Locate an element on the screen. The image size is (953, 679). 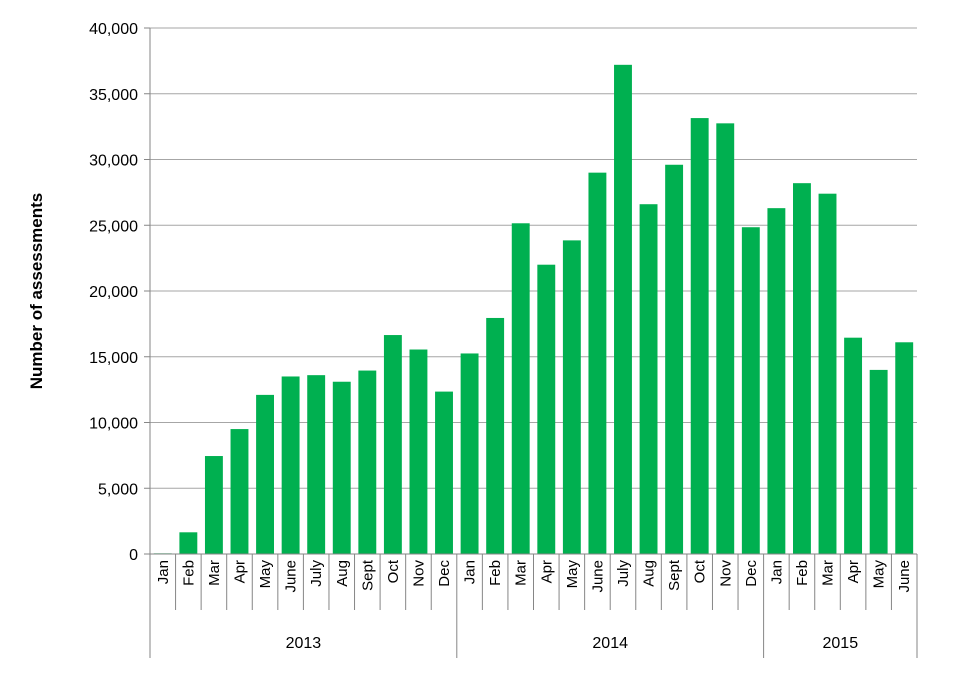
y-tick-label: 0 is located at coordinates (133, 555).